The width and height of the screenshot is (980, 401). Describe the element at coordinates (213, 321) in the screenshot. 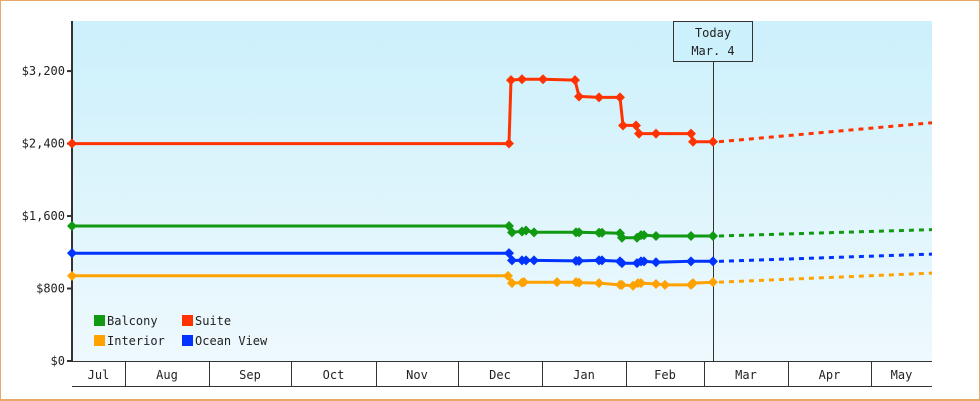

I see `legend-label: Suite` at that location.